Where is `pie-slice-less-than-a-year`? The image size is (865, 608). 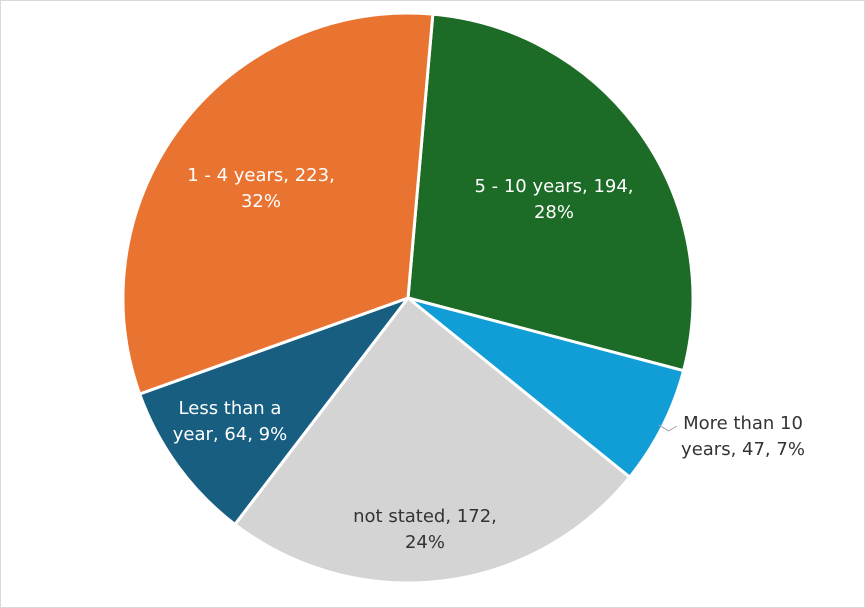
pie-slice-less-than-a-year is located at coordinates (274, 411).